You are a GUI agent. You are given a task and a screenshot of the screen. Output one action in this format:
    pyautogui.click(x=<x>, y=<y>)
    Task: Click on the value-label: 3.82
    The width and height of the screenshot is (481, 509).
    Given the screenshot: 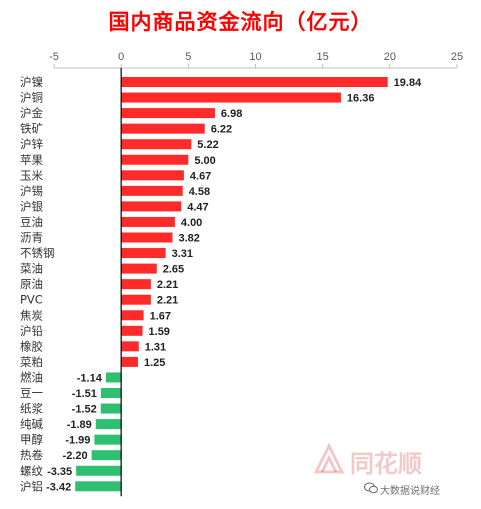 What is the action you would take?
    pyautogui.click(x=188, y=239)
    